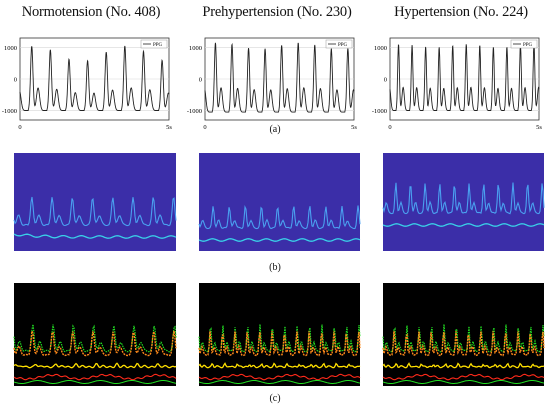  Describe the element at coordinates (91, 12) in the screenshot. I see `column-title-normotension: Normotension (No. 408)` at that location.